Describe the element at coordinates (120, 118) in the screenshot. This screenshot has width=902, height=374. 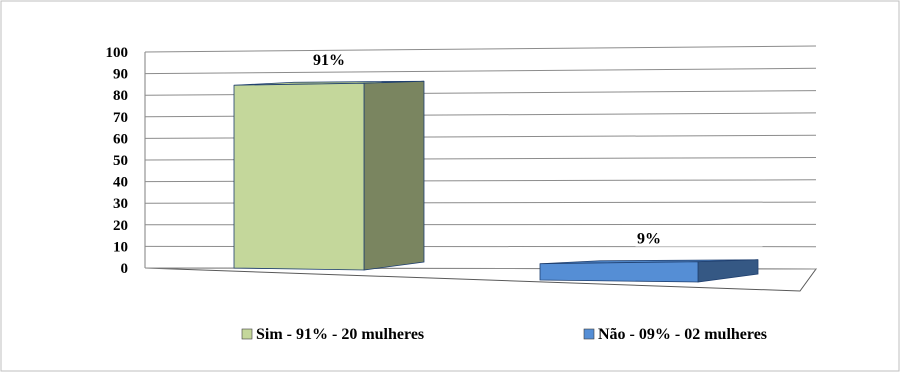
I see `y-tick-label: 70` at that location.